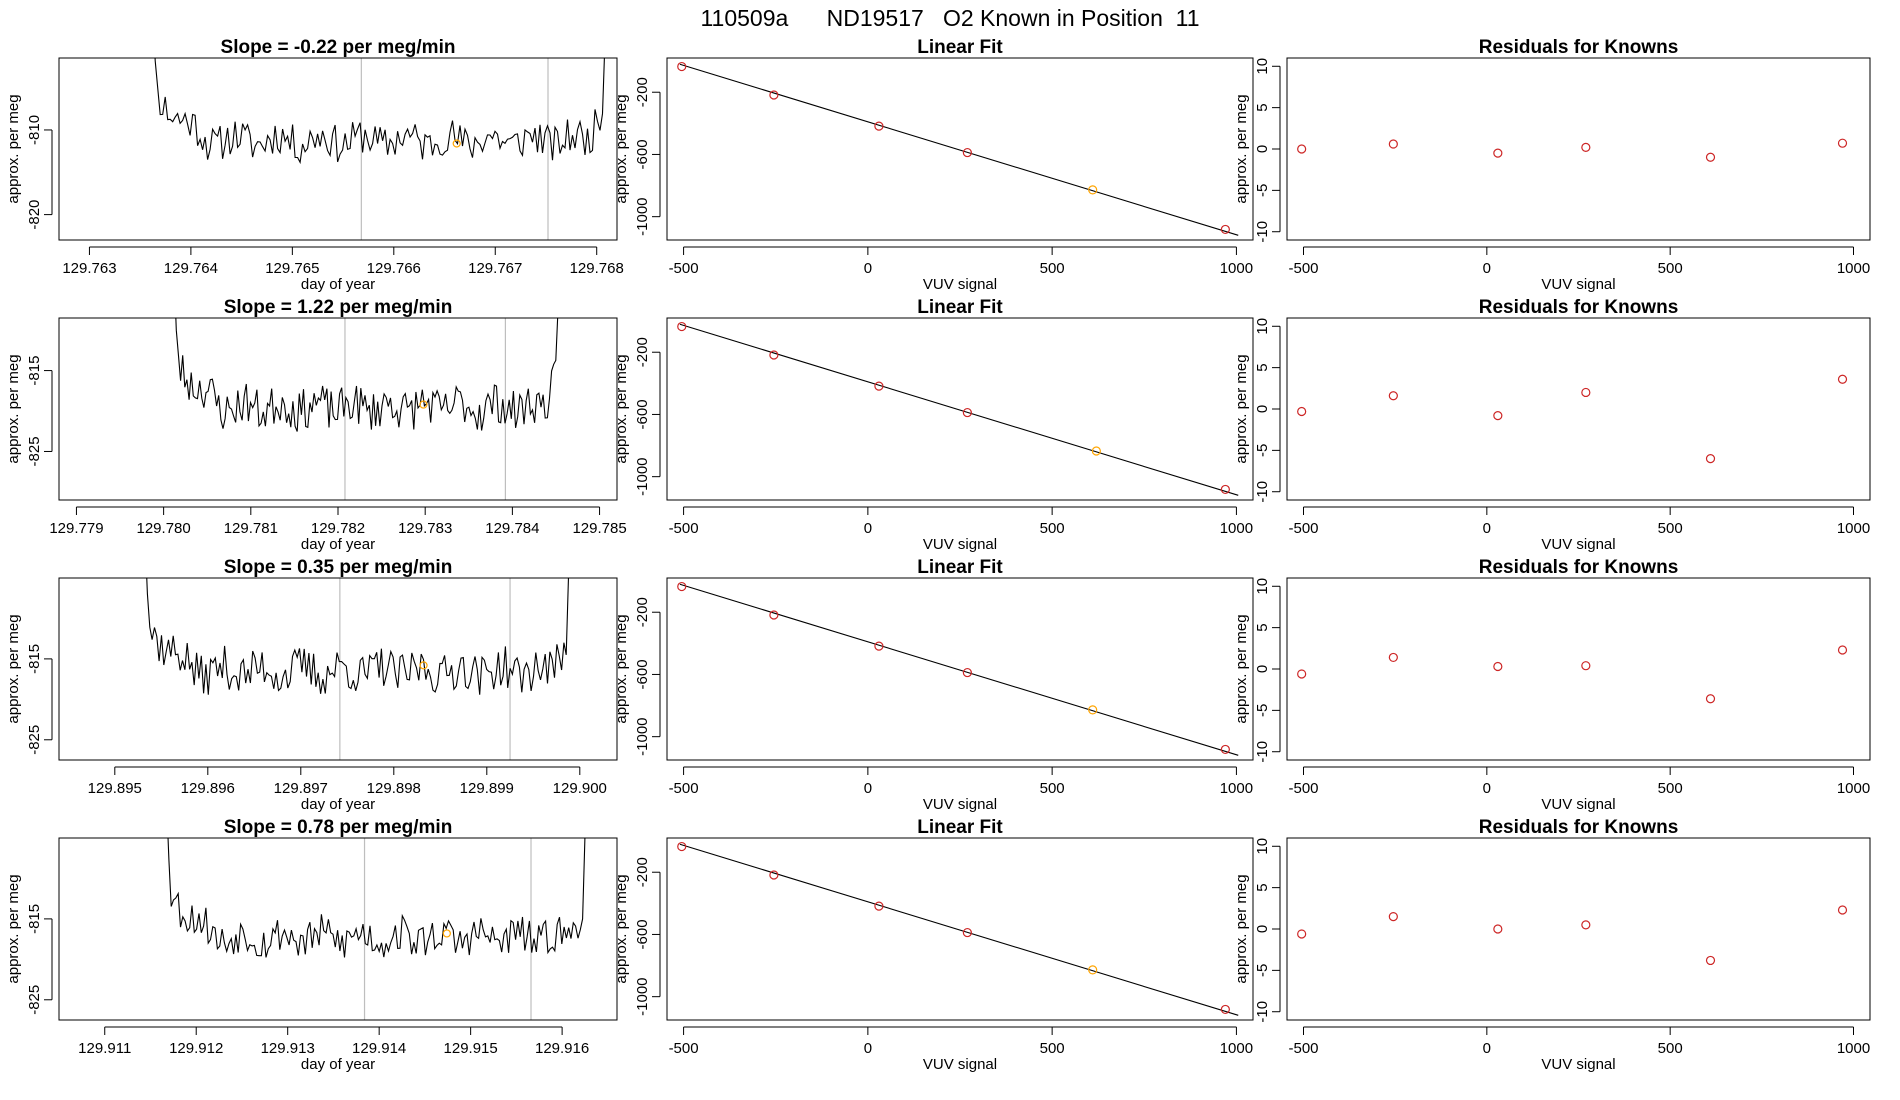  What do you see at coordinates (642, 674) in the screenshot?
I see `y-tick-label: -600` at bounding box center [642, 674].